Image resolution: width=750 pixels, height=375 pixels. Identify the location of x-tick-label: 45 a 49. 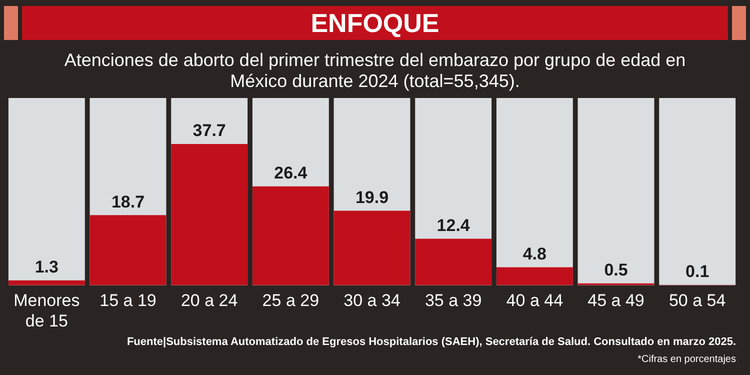
(616, 300).